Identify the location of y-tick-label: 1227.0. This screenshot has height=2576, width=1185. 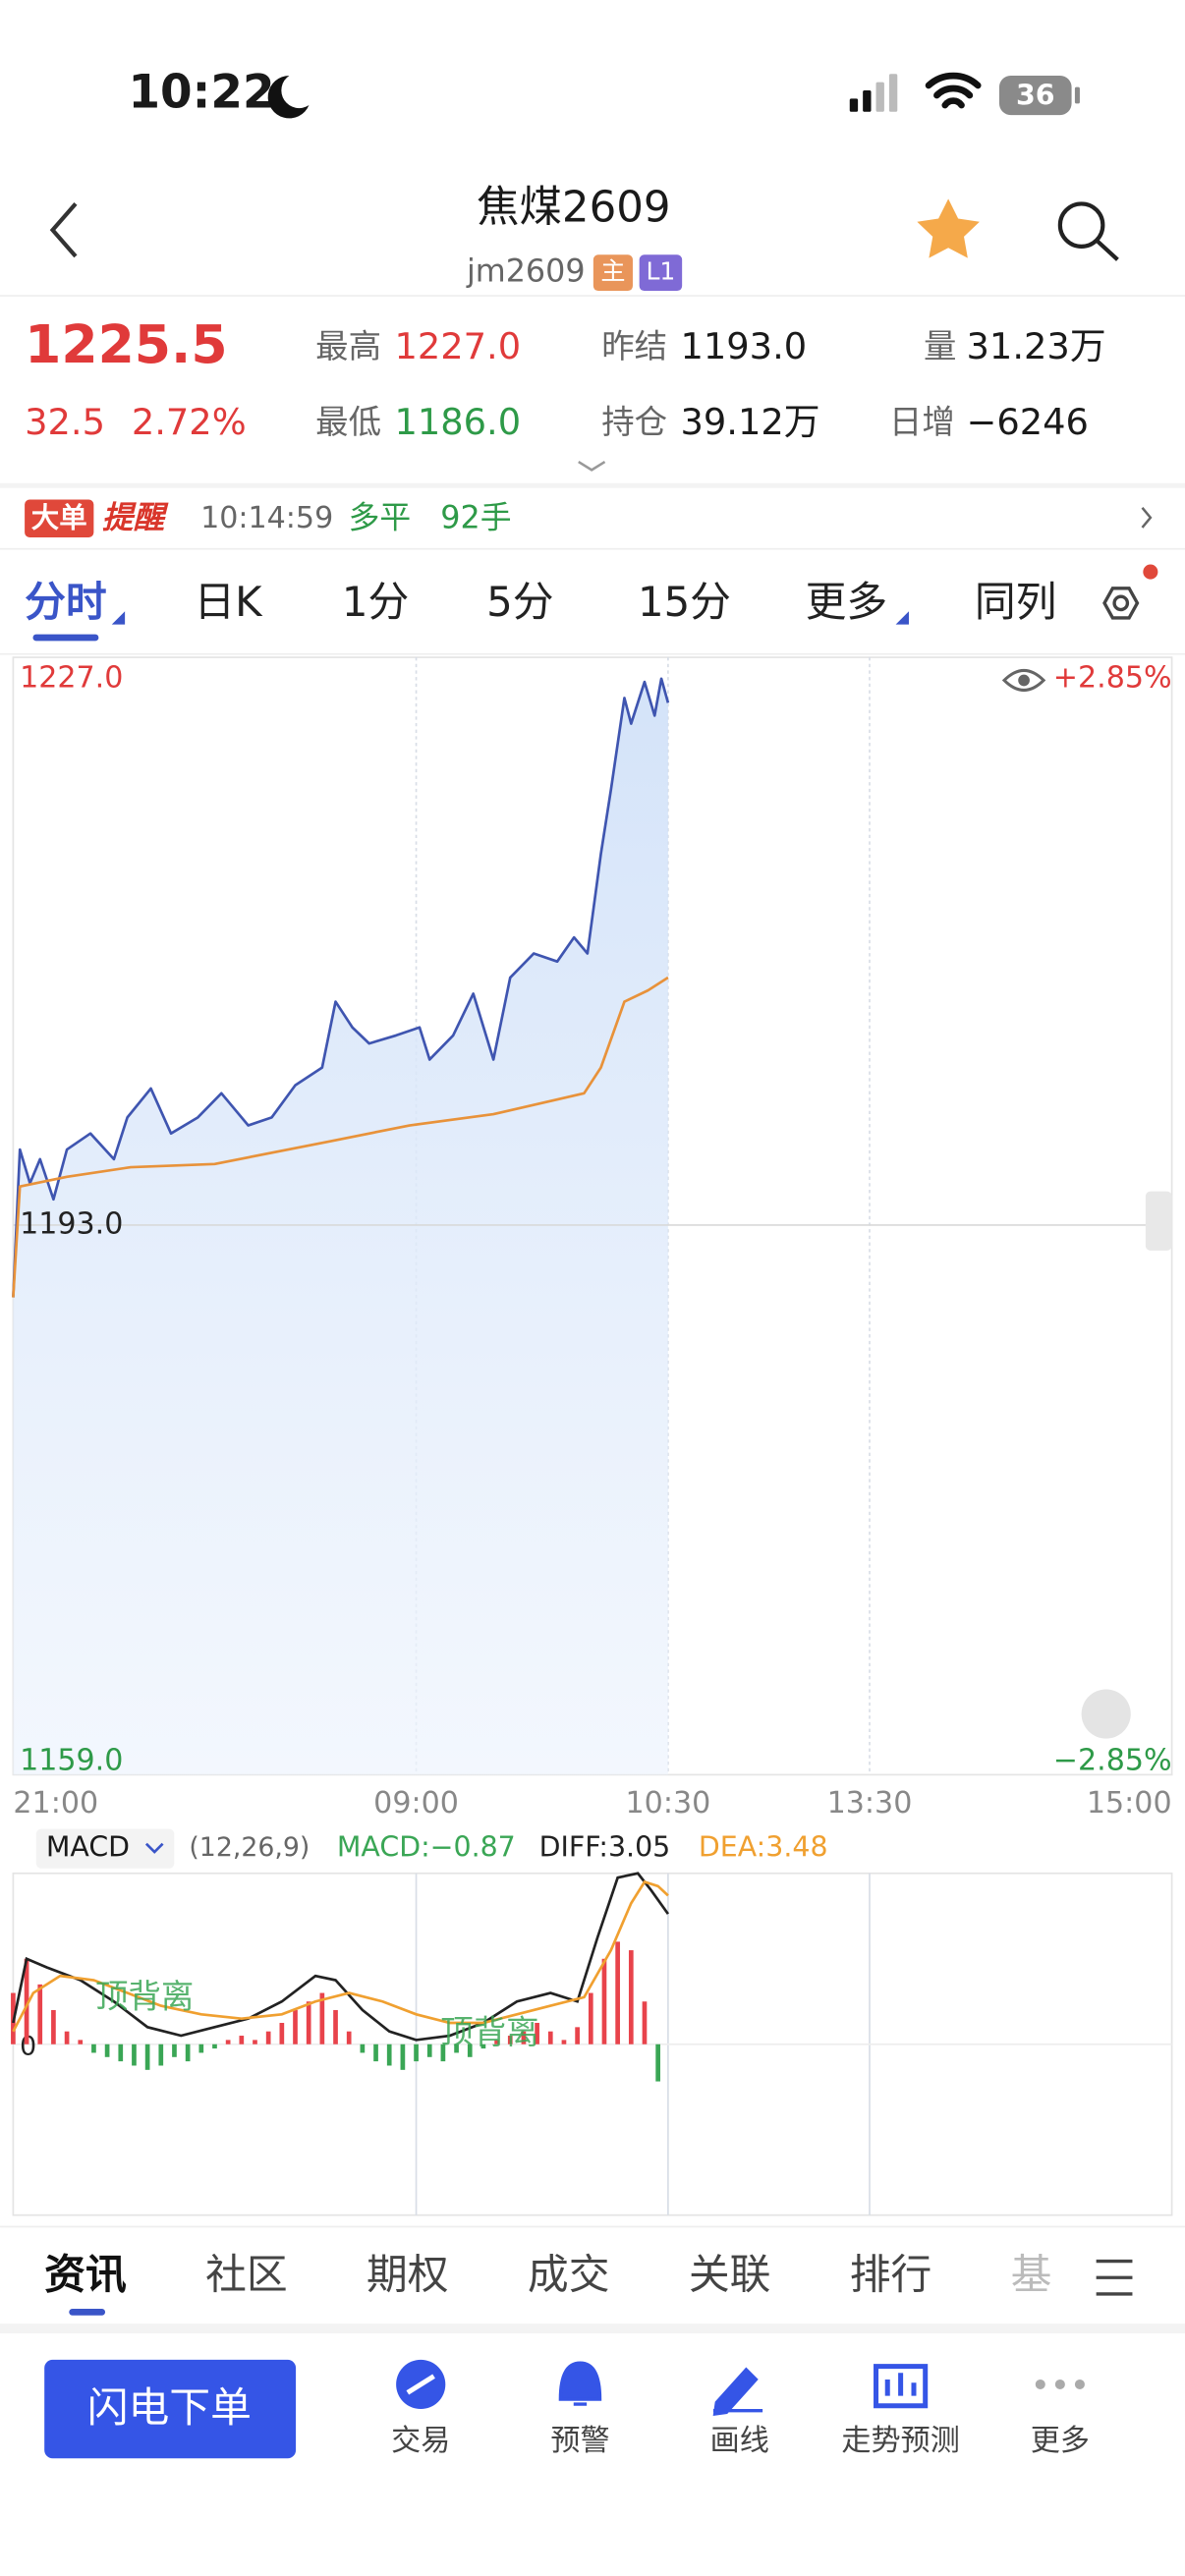
(72, 677).